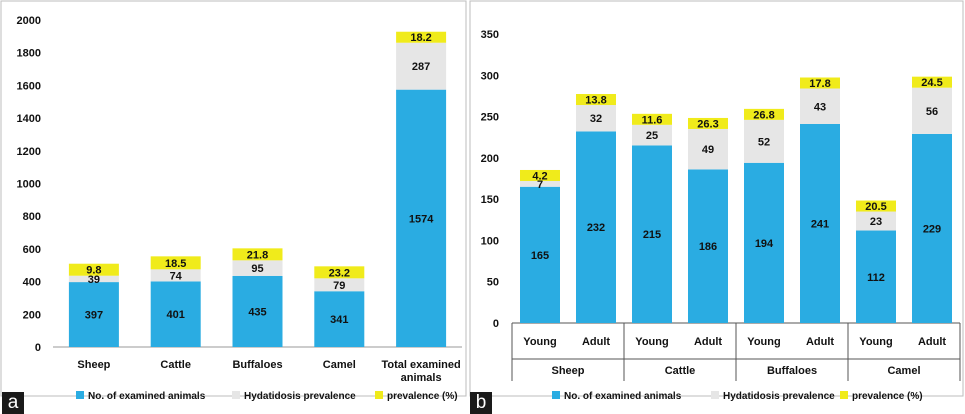 The height and width of the screenshot is (414, 965). I want to click on y-tick-label: 600, so click(32, 250).